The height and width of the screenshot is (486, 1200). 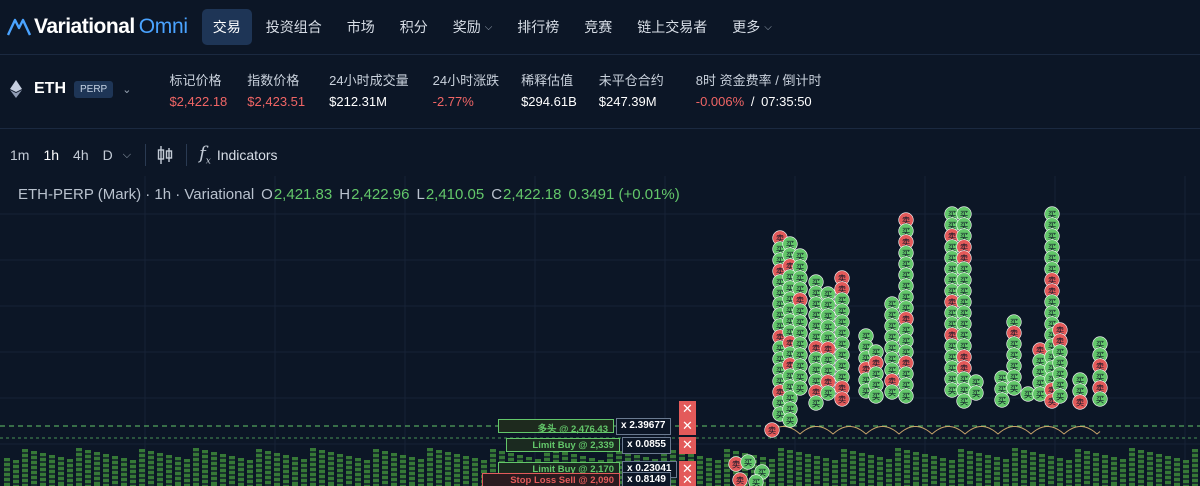 I want to click on sell-marker, so click(x=772, y=430).